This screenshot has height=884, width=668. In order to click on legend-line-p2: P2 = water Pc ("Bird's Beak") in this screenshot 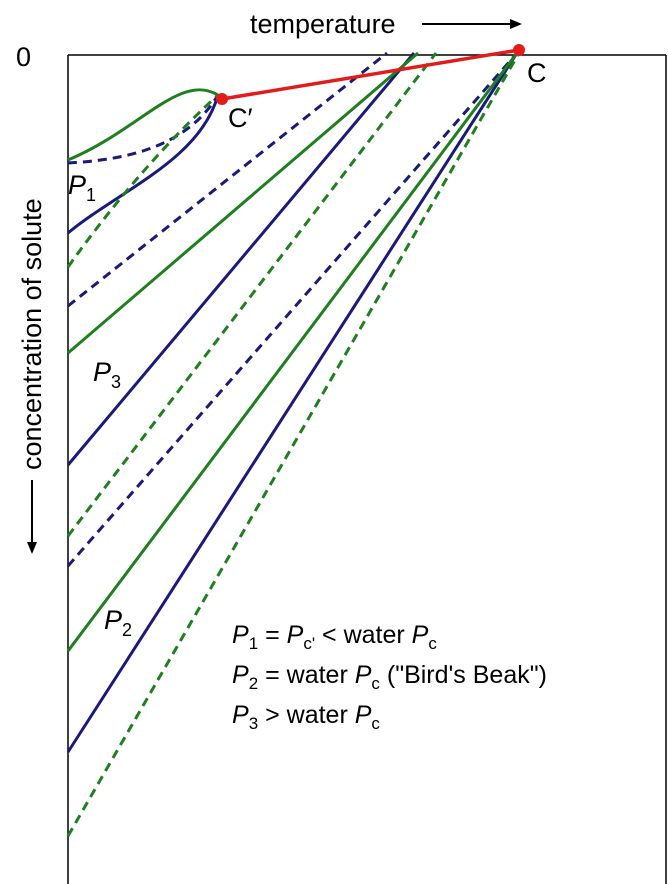, I will do `click(389, 677)`.